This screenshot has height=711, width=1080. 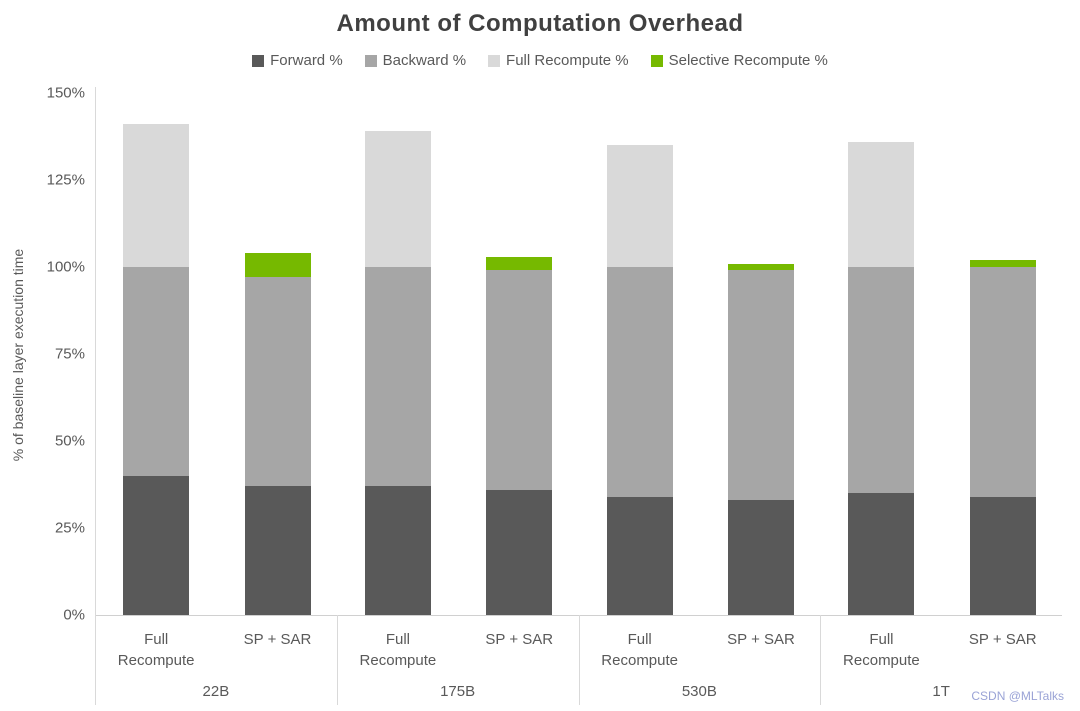 What do you see at coordinates (1017, 696) in the screenshot?
I see `watermark: CSDN @MLTalks` at bounding box center [1017, 696].